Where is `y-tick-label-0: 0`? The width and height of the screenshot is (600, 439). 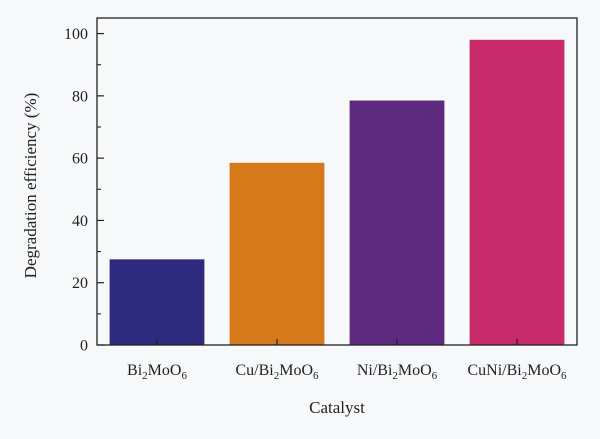
y-tick-label-0: 0 is located at coordinates (84, 346).